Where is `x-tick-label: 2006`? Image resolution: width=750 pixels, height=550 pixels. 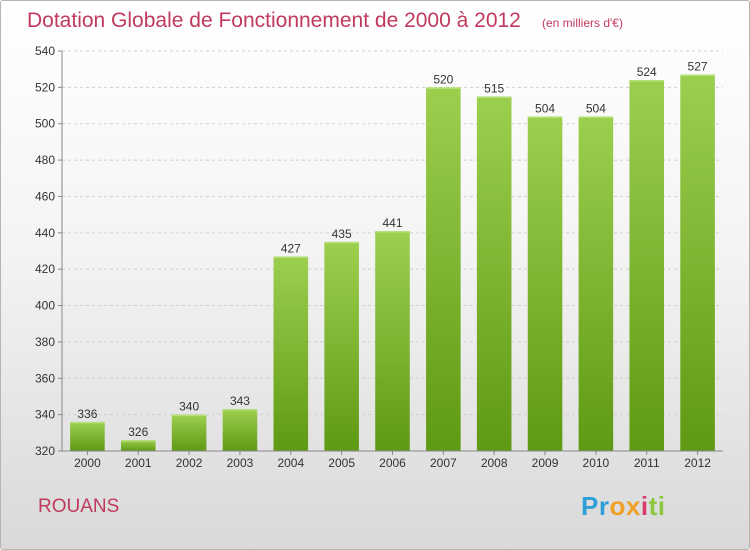
x-tick-label: 2006 is located at coordinates (392, 463).